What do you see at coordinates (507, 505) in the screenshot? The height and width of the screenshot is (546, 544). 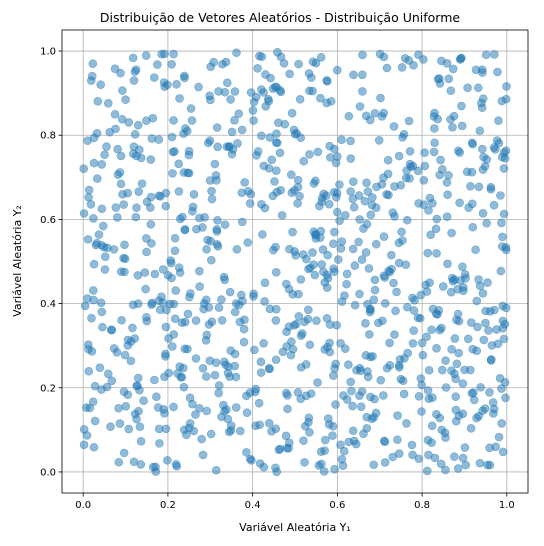 I see `x-tick-label-5: 1.0` at bounding box center [507, 505].